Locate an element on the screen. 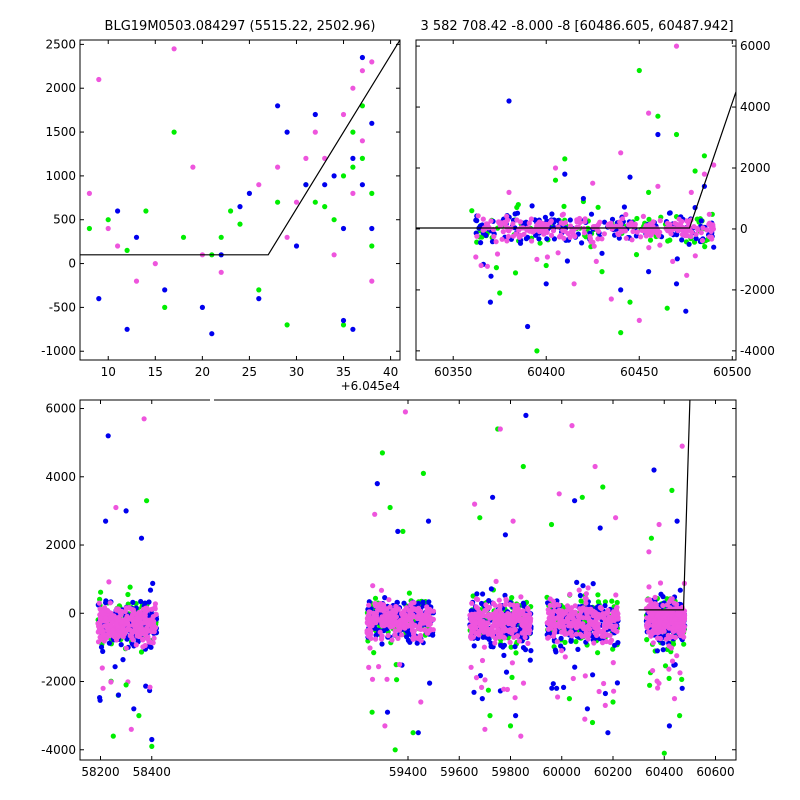  y-tick-label: -4000 is located at coordinates (757, 351).